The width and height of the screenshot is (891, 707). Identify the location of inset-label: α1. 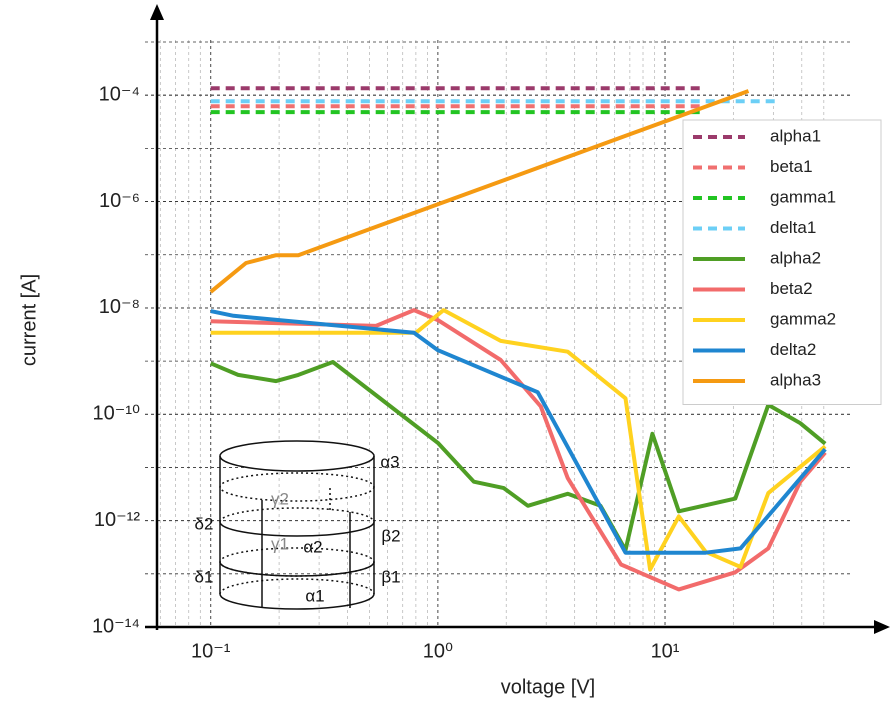
(314, 595).